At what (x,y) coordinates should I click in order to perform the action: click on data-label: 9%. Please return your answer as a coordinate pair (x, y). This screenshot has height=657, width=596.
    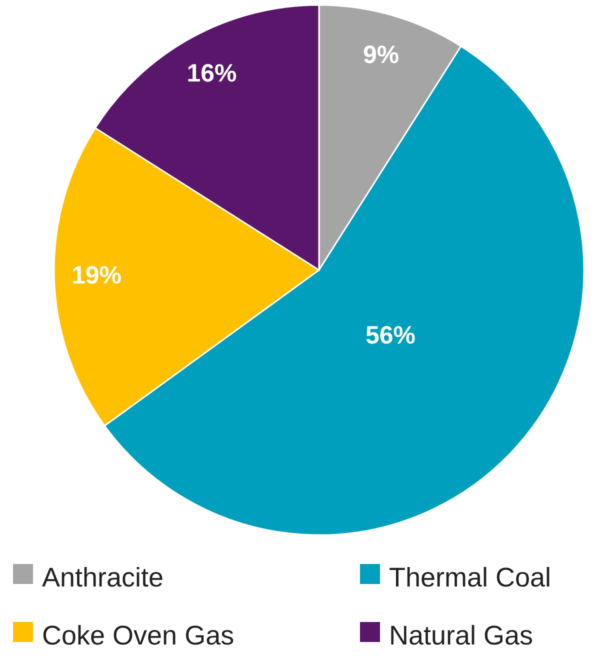
    Looking at the image, I should click on (381, 54).